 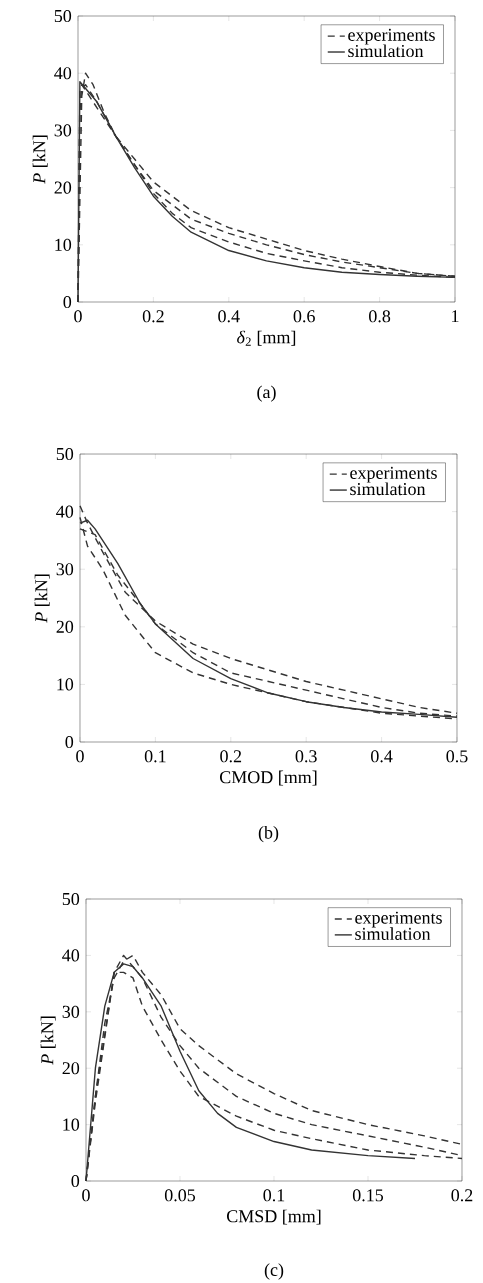 I want to click on x-tick-label: 0.8, so click(x=380, y=316).